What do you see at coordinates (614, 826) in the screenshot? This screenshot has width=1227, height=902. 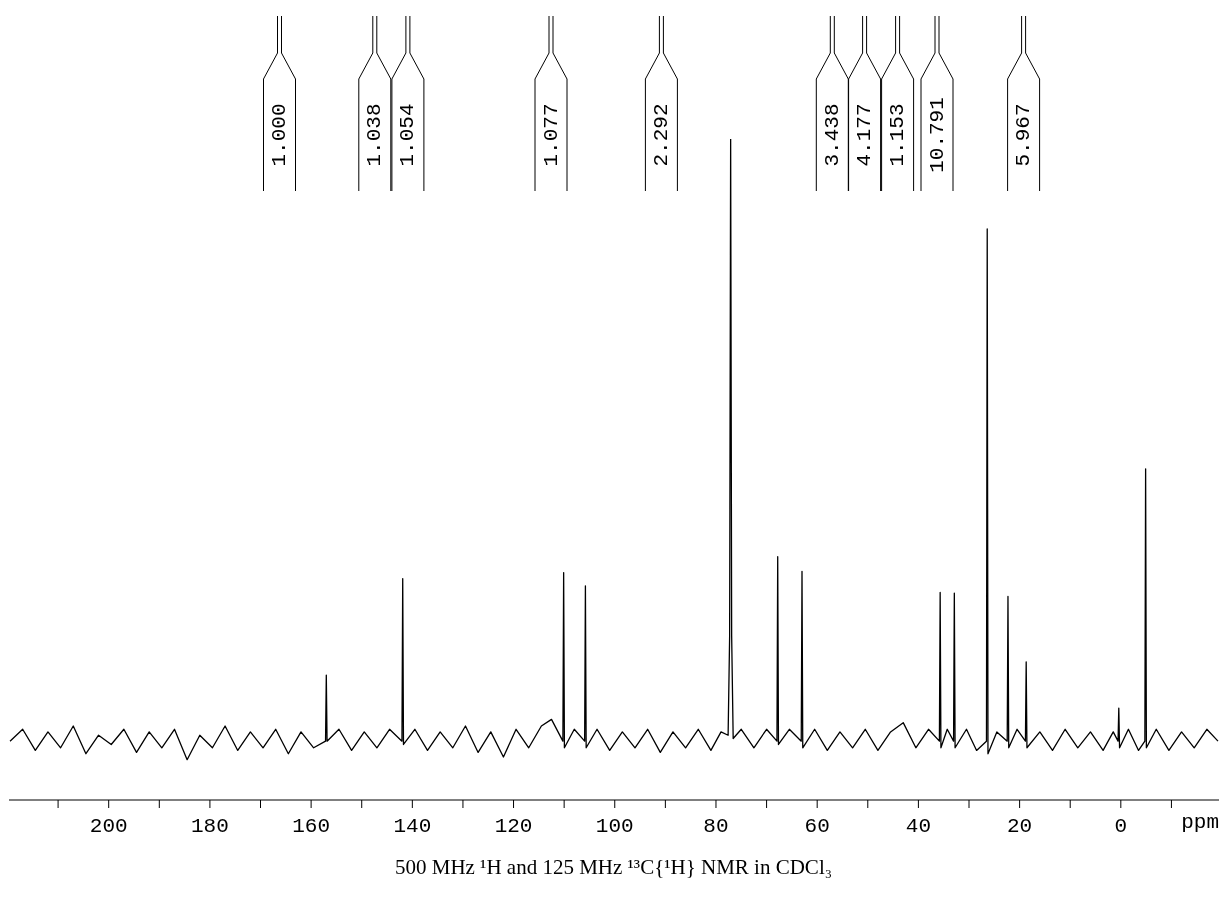 I see `x-tick-label: 100` at bounding box center [614, 826].